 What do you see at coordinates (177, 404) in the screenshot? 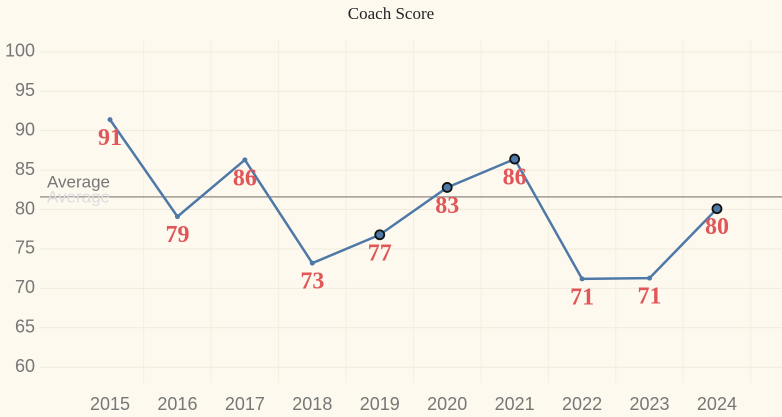
I see `x-tick-label: 2016` at bounding box center [177, 404].